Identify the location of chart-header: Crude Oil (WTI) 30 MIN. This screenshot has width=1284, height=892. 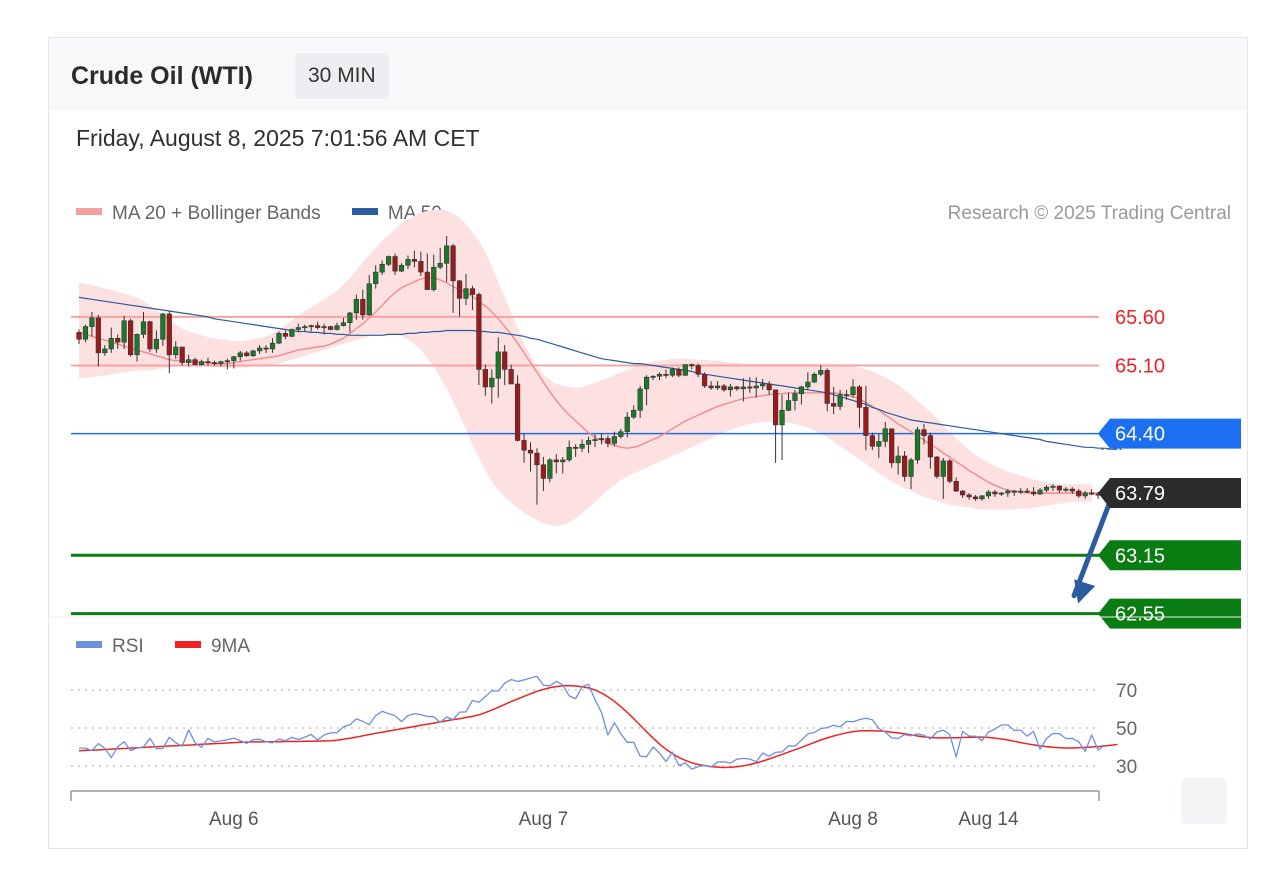
(648, 74).